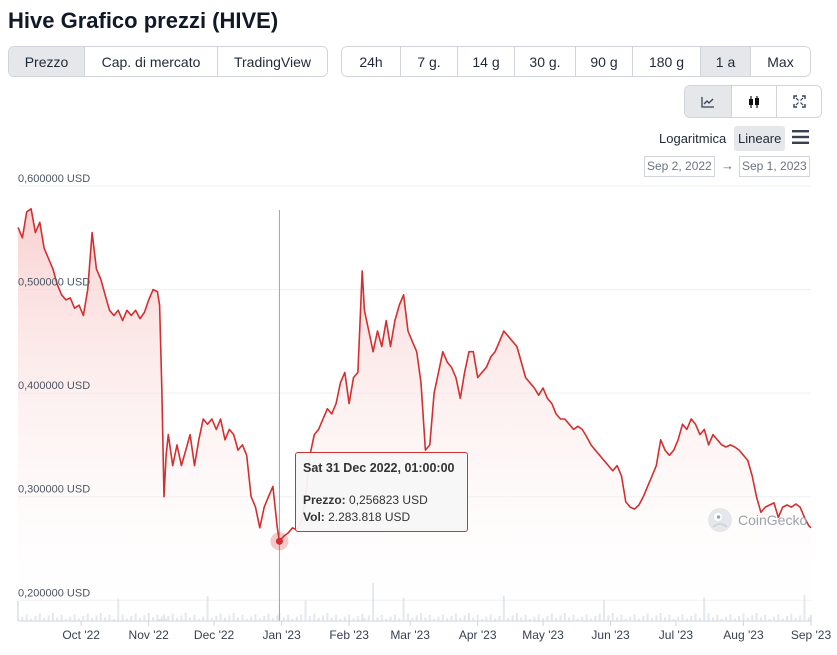  I want to click on range-30d: 30 g., so click(544, 61).